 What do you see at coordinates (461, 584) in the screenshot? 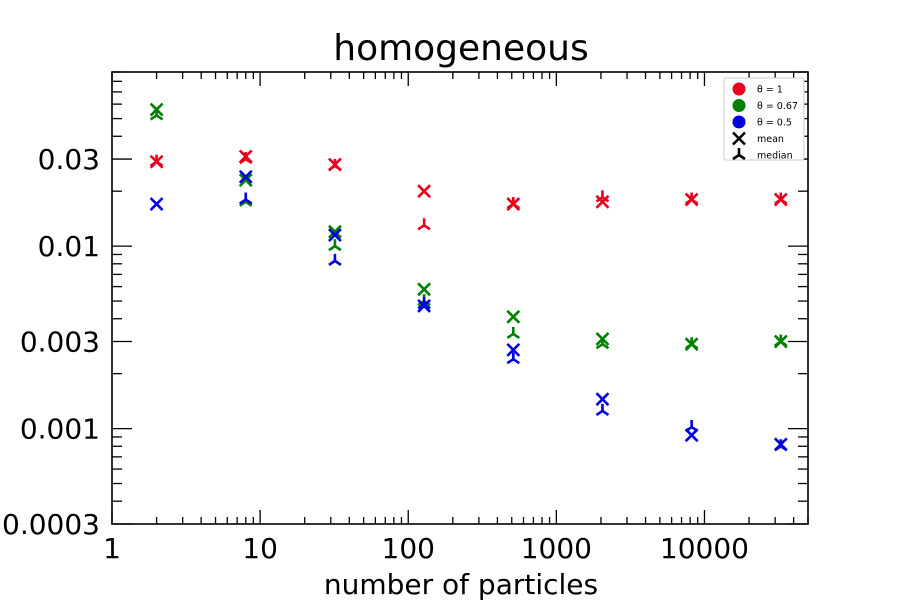
I see `x-axis-label: number of particles` at bounding box center [461, 584].